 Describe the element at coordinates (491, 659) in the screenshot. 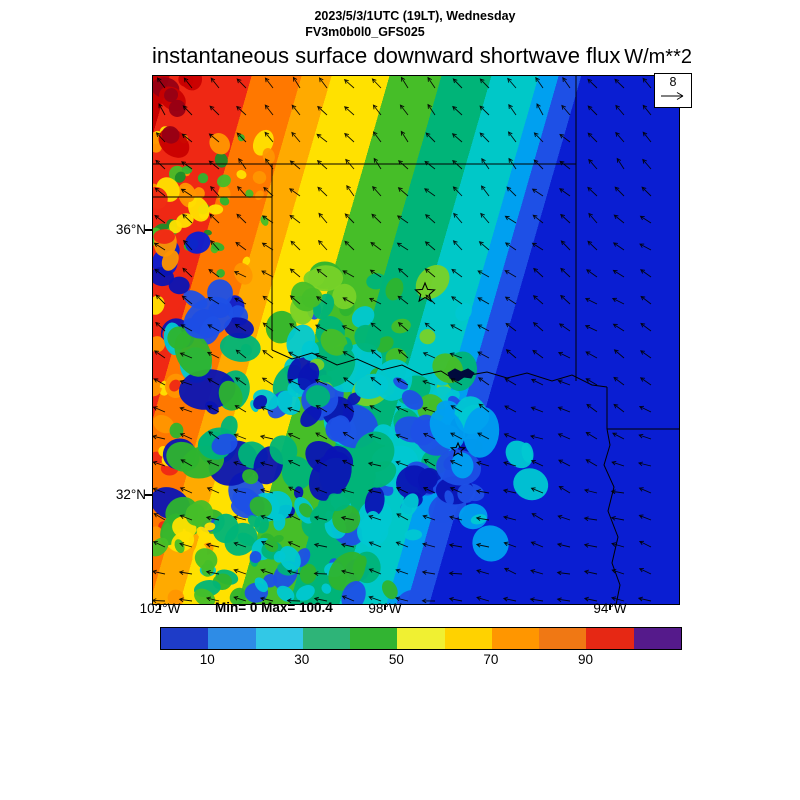

I see `colorbar-tick-label: 70` at that location.